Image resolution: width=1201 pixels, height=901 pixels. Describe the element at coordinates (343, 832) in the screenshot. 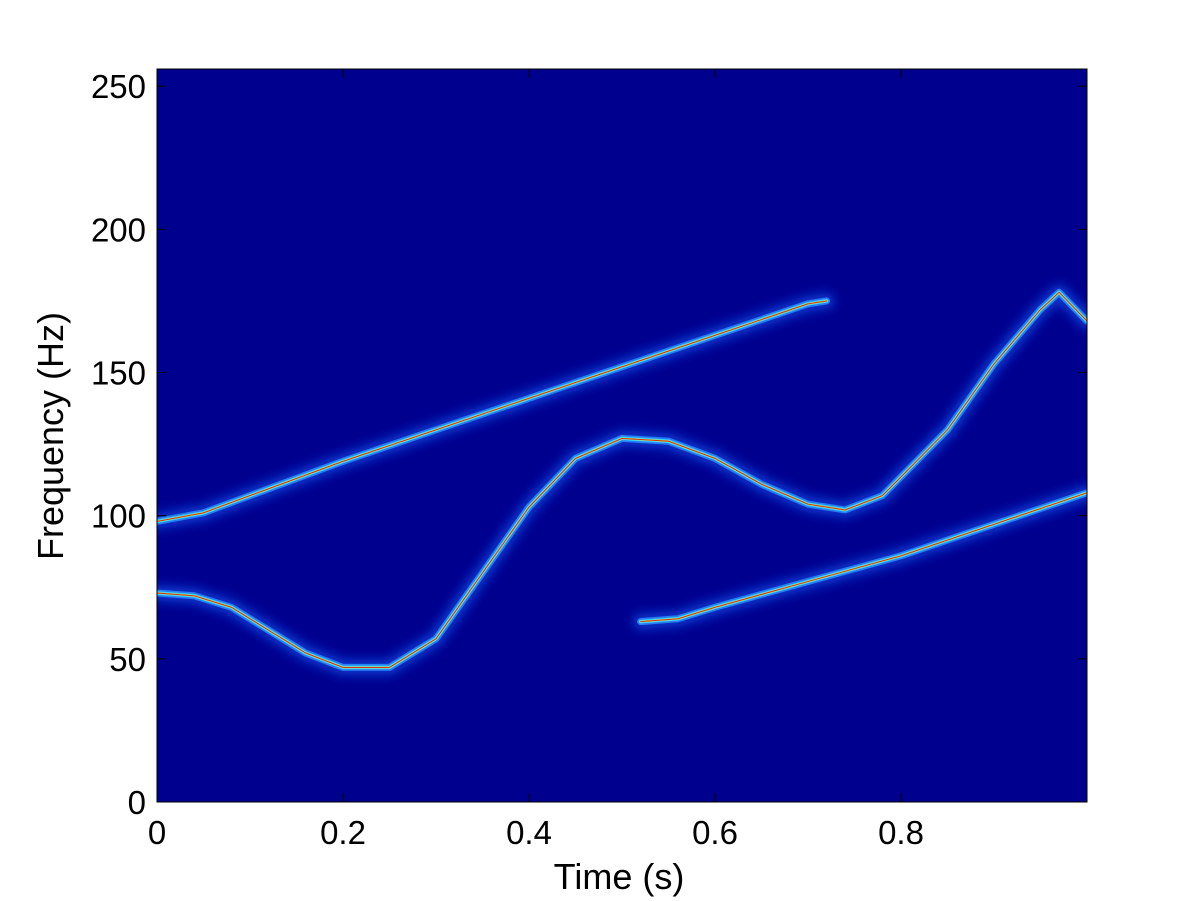

I see `x-tick-label: 0.2` at that location.